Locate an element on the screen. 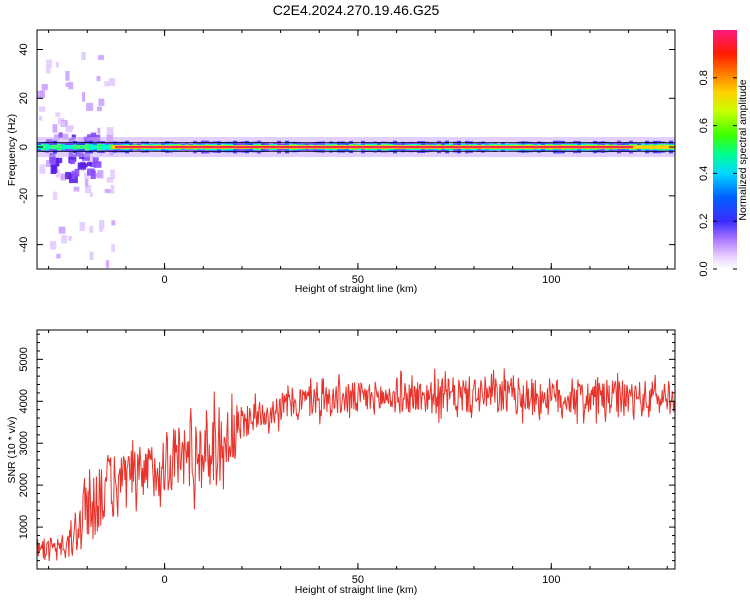 This screenshot has width=750, height=605. colorbar-tick-label: 0.0 is located at coordinates (704, 268).